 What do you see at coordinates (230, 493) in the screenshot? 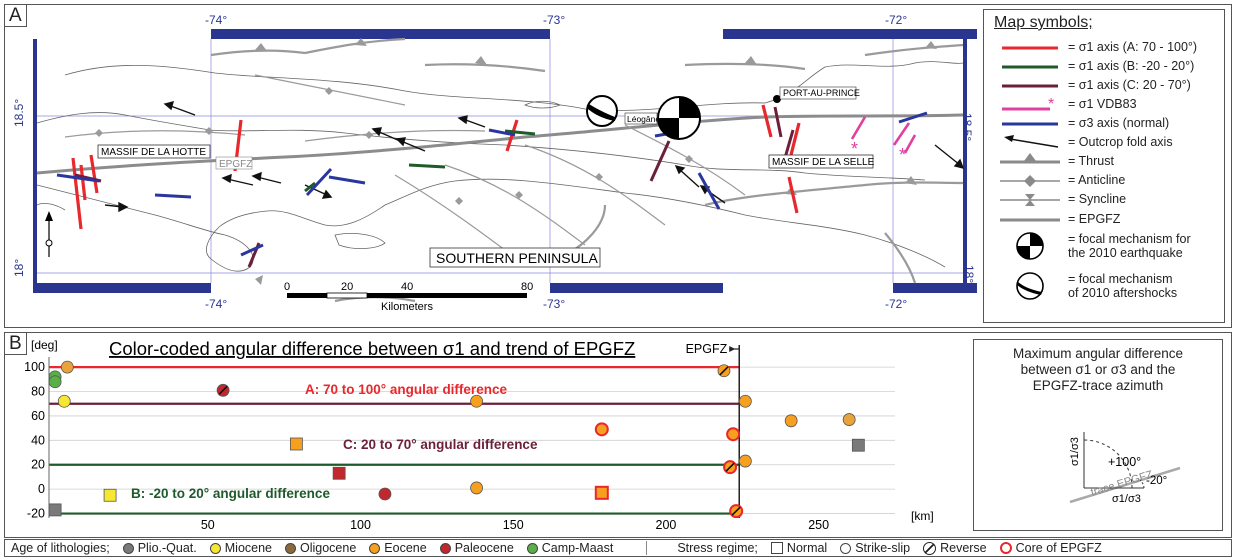
I see `band-b-label: B: -20 to 20° angular difference` at bounding box center [230, 493].